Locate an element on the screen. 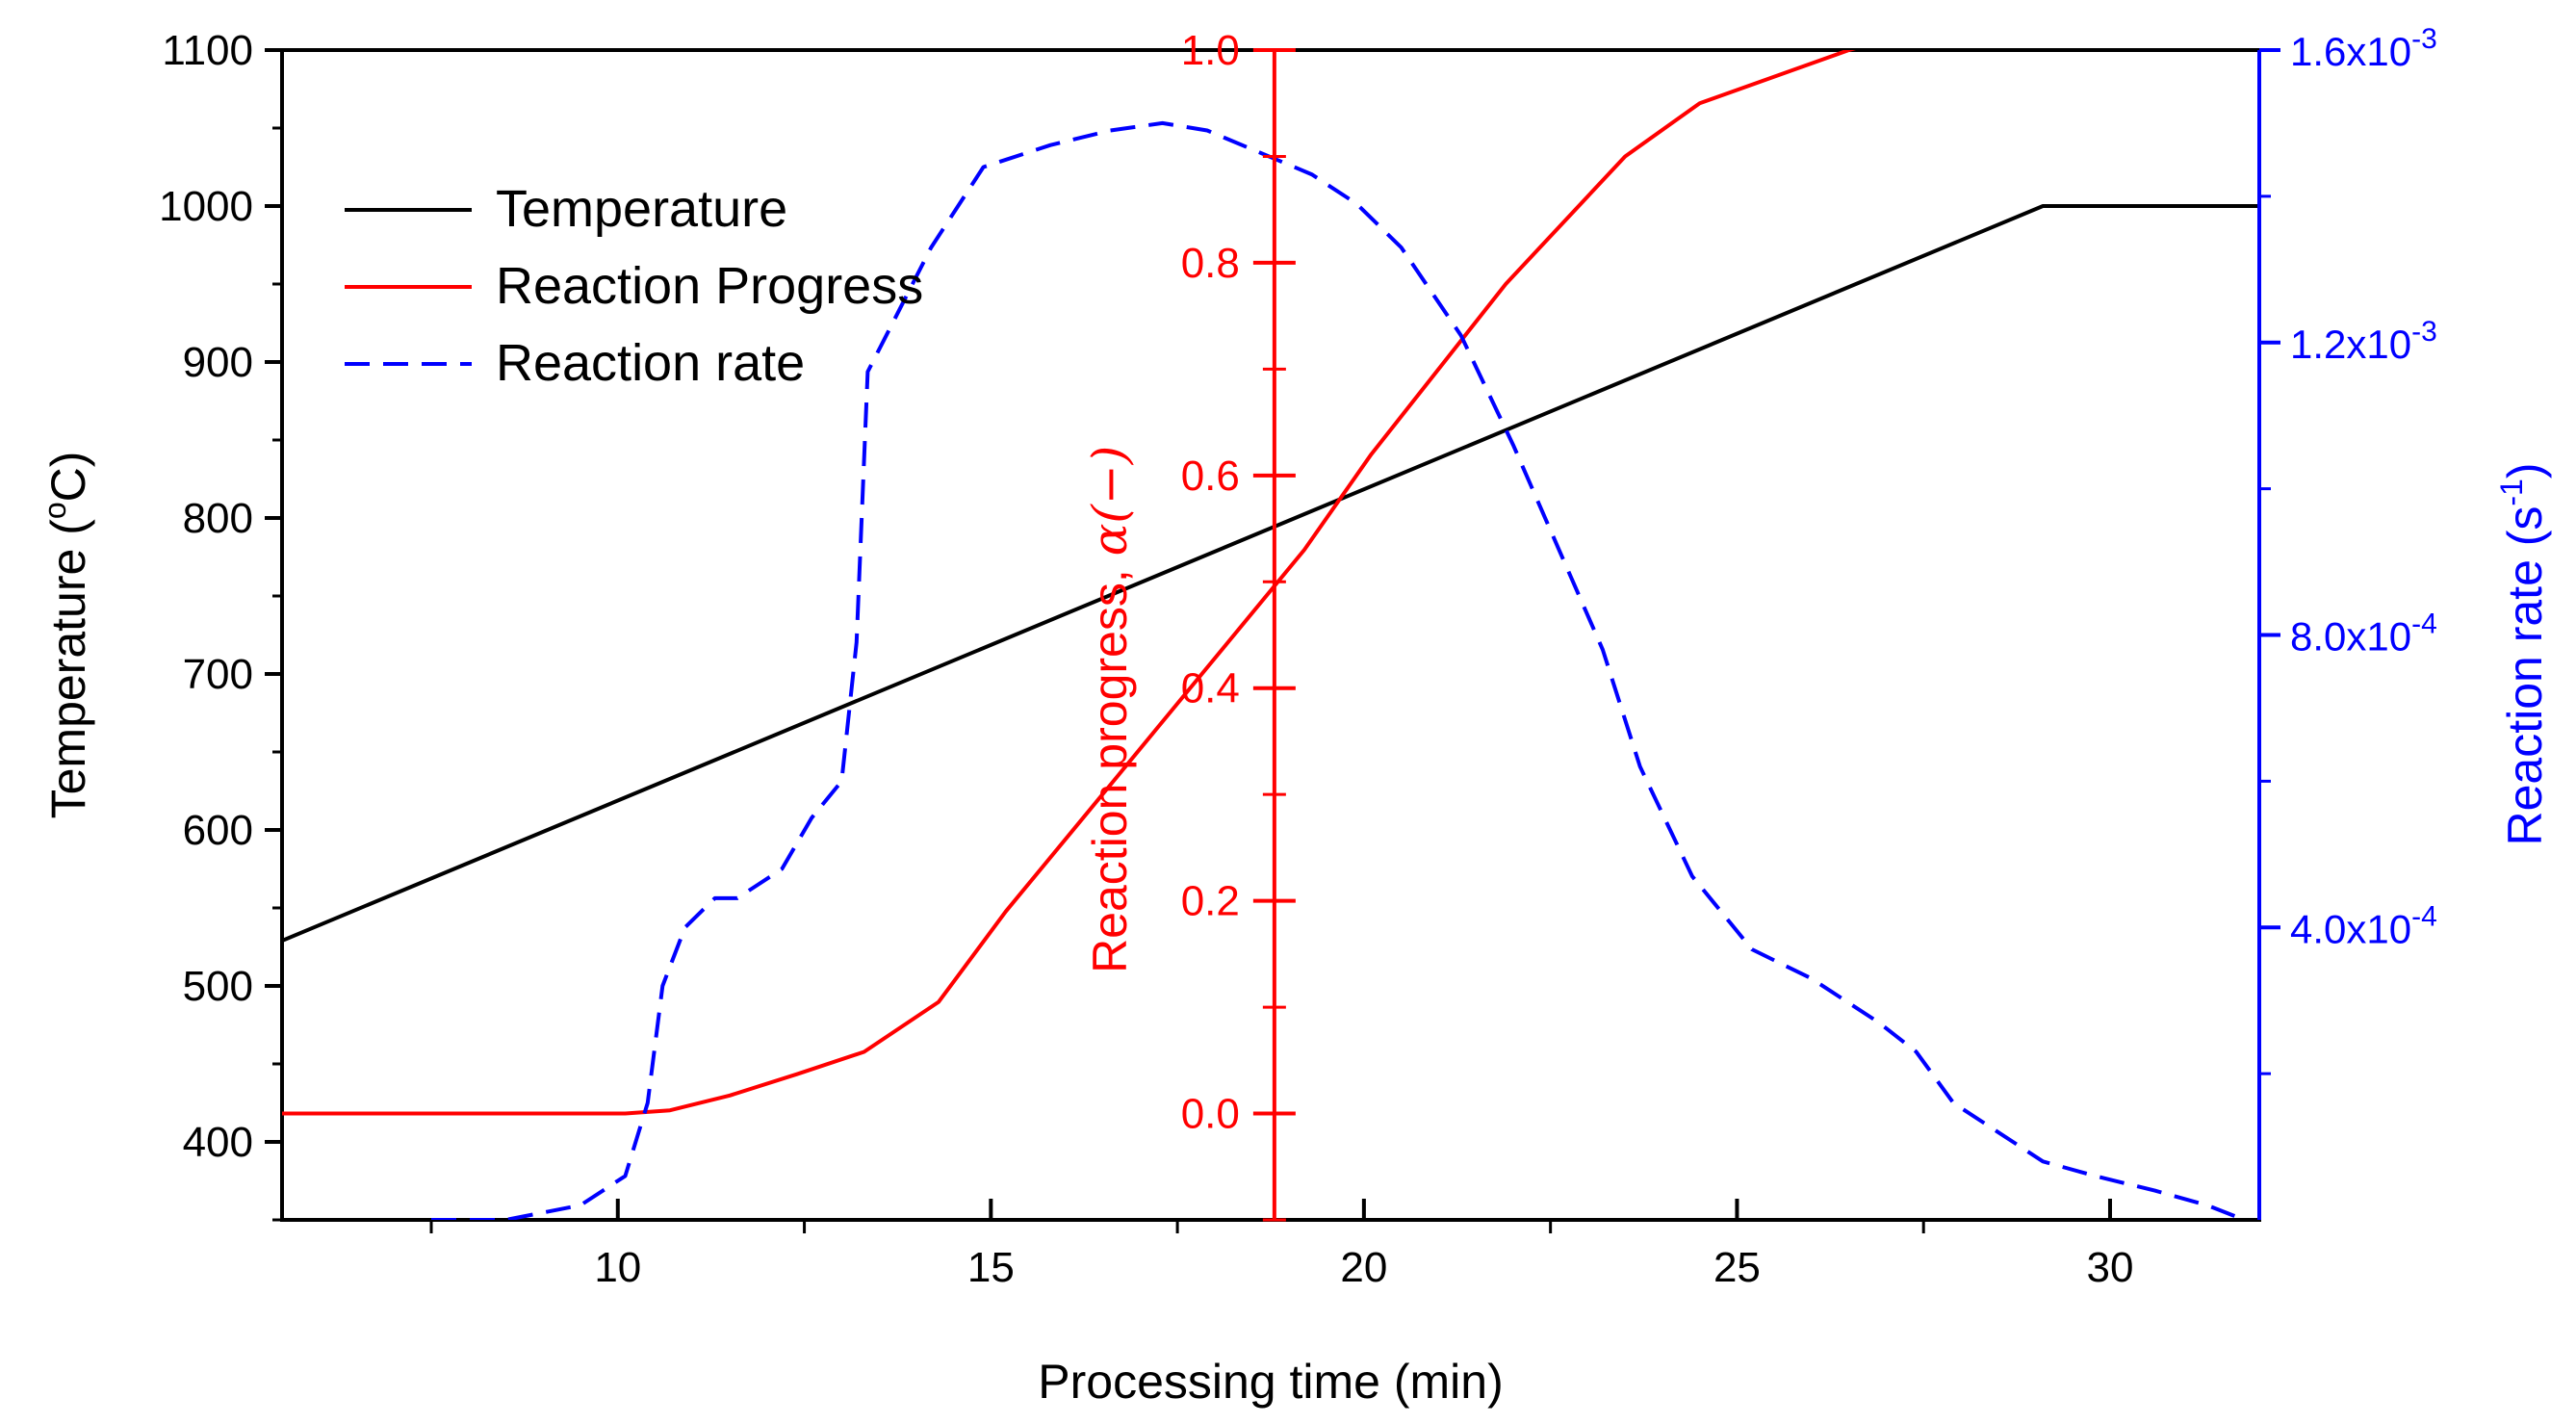 The width and height of the screenshot is (2576, 1424). x-tick-label: 30 is located at coordinates (2110, 1267).